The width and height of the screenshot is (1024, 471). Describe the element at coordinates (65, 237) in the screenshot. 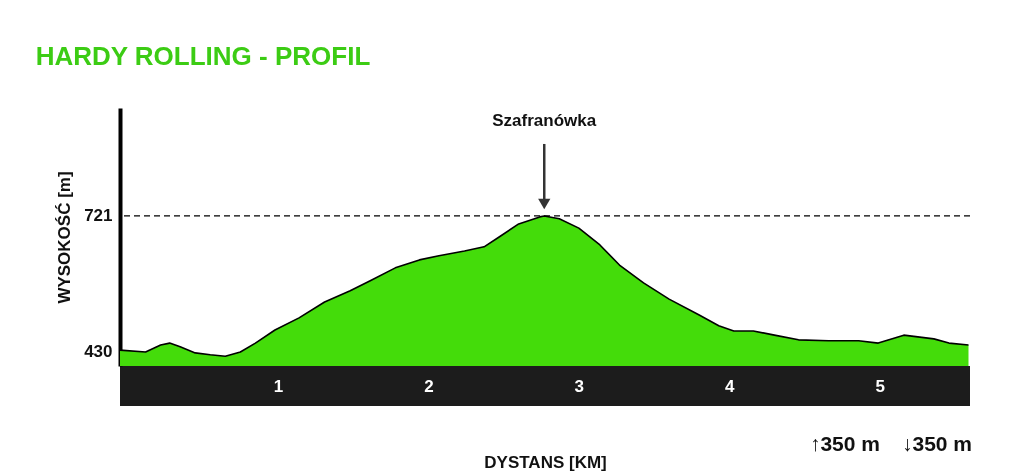

I see `y-axis-title: WYSOKOŚĆ [m]` at that location.